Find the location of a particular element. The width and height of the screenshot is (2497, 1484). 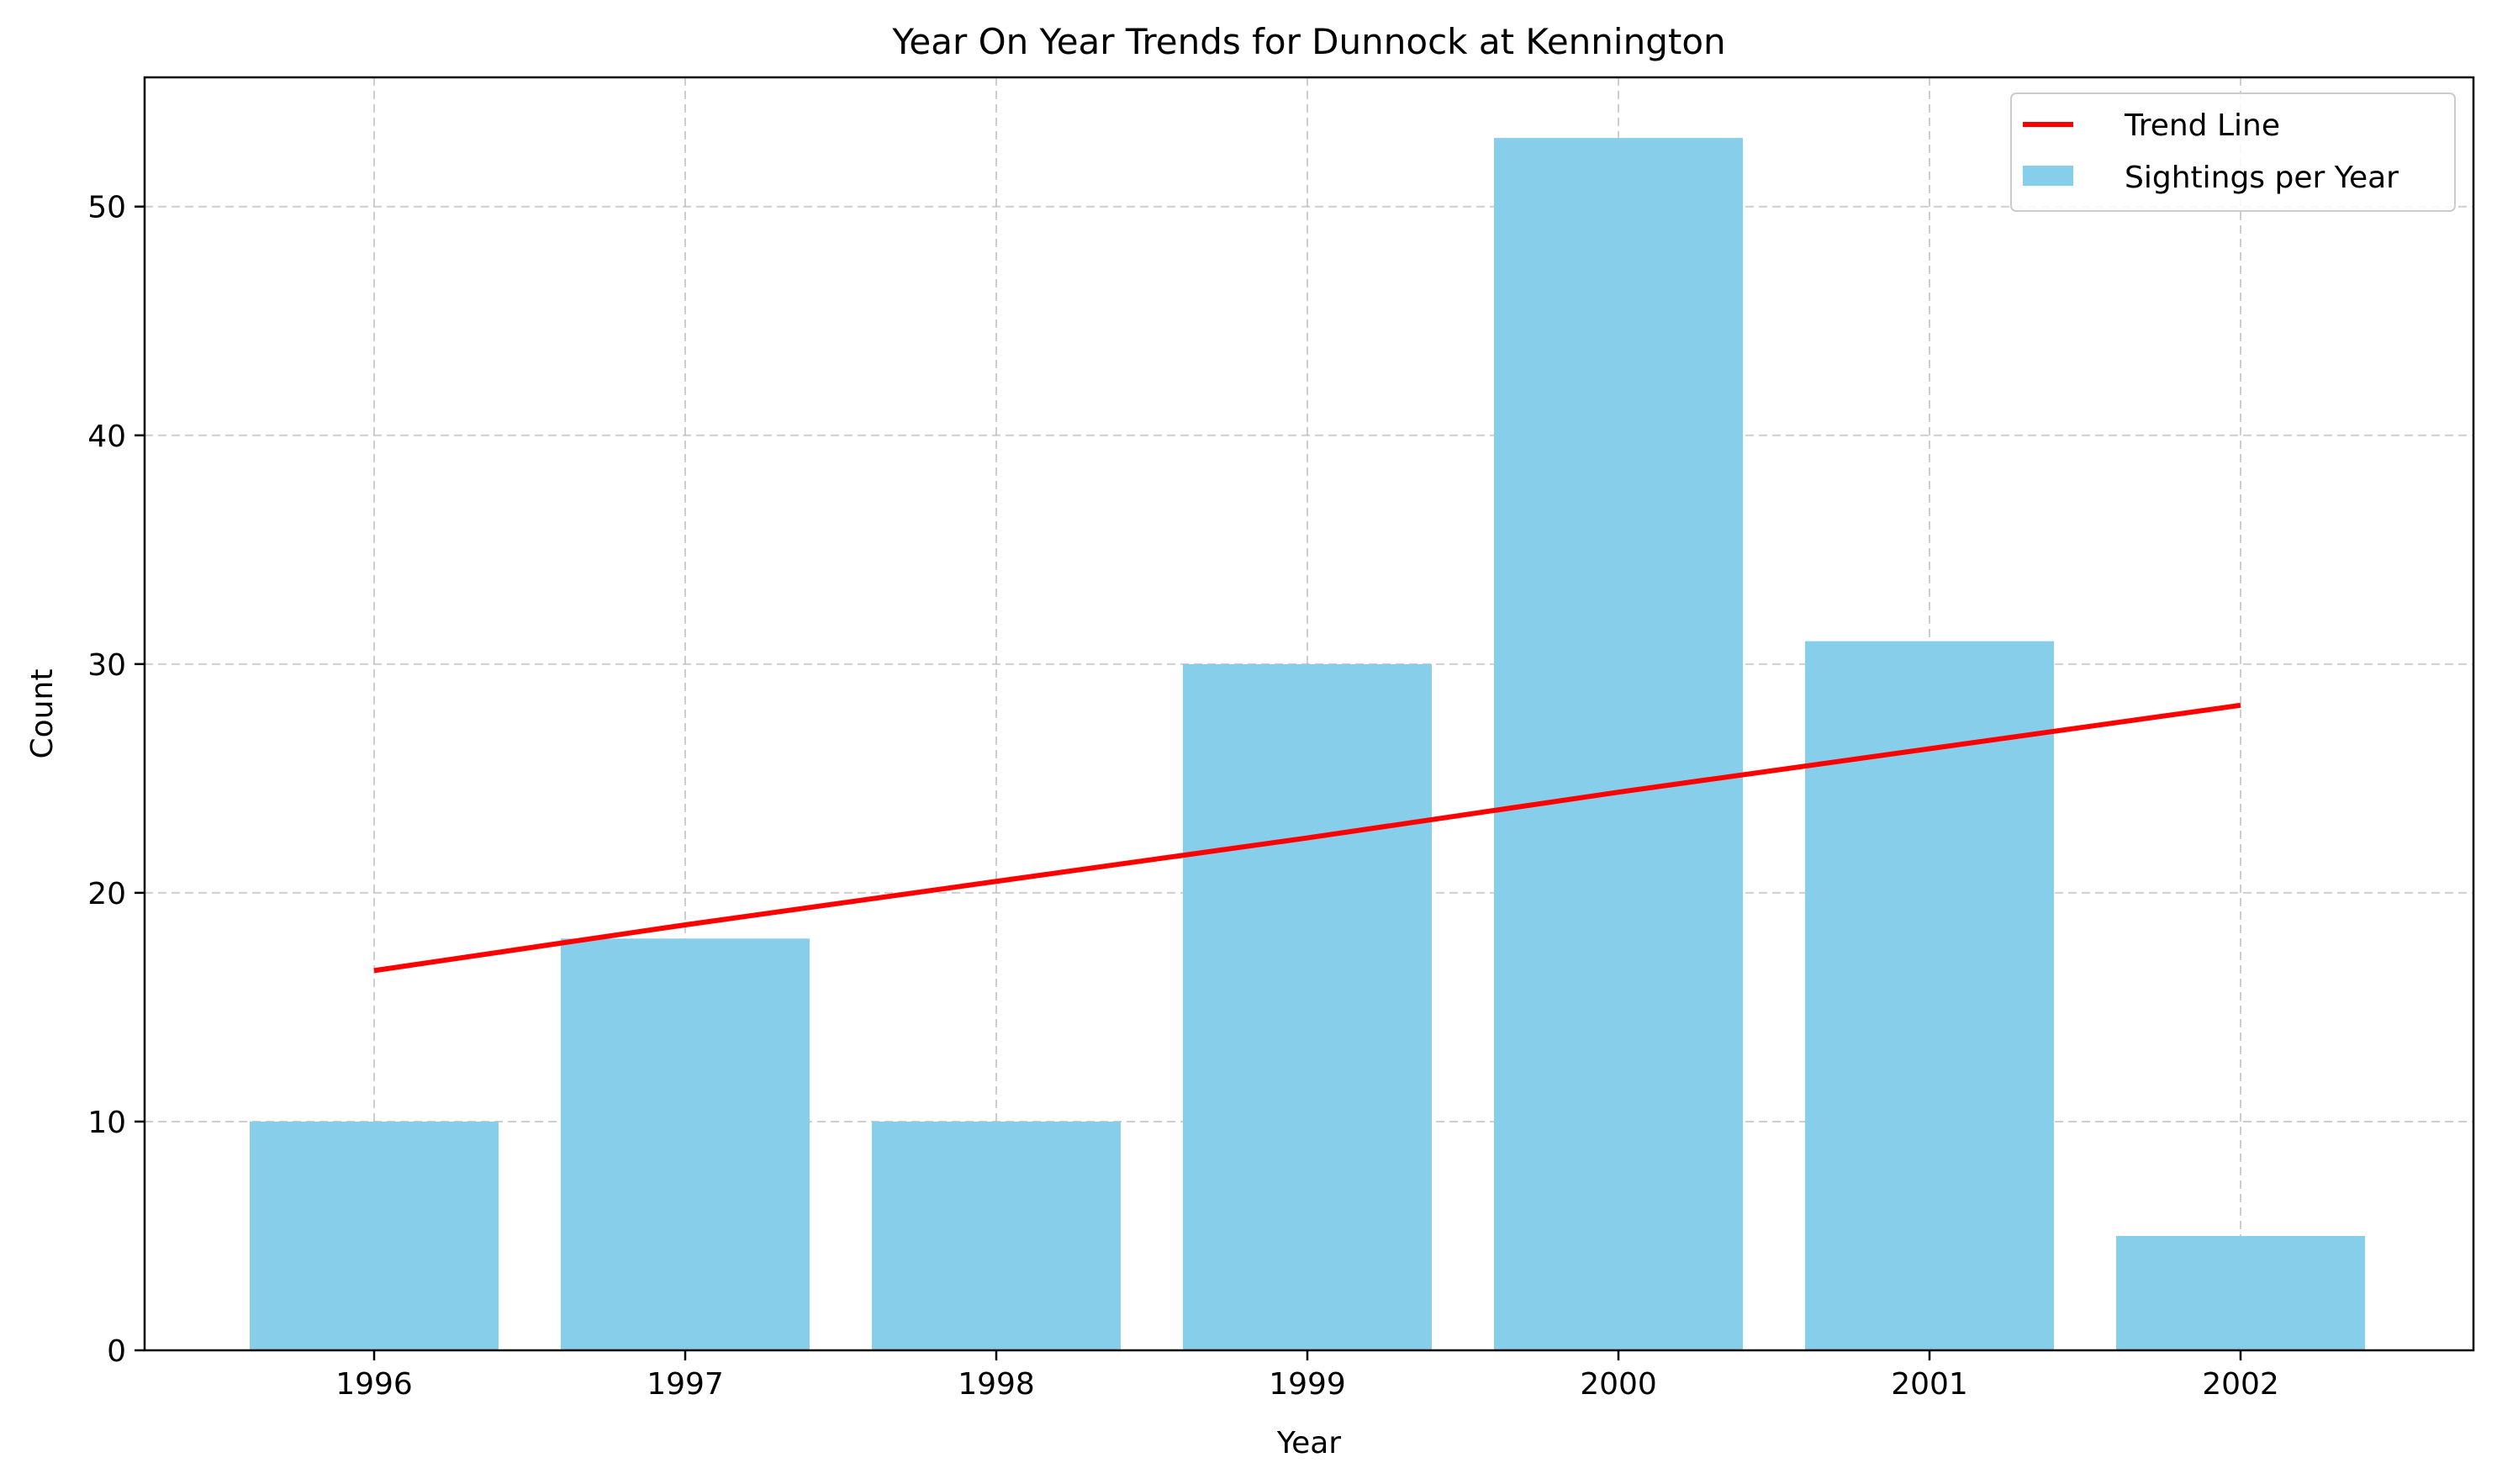

trend-line-series is located at coordinates (1307, 838).